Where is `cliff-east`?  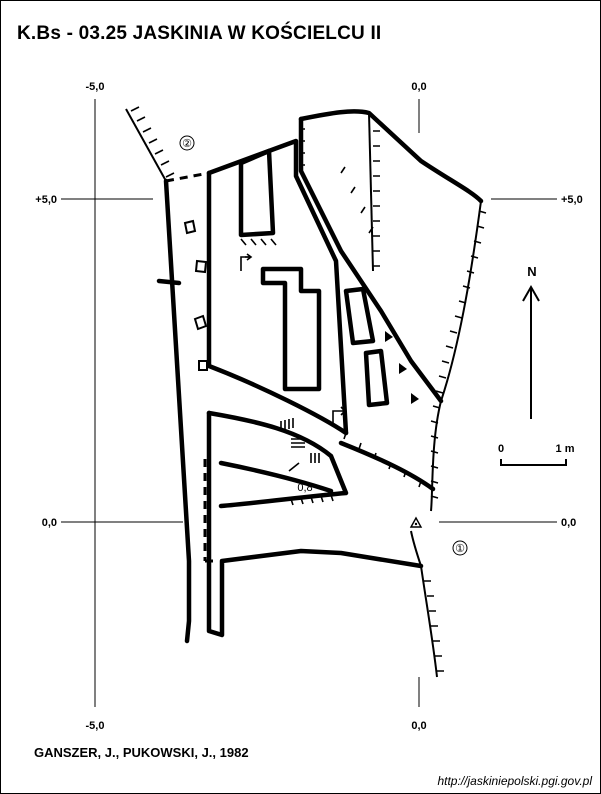 cliff-east is located at coordinates (456, 356).